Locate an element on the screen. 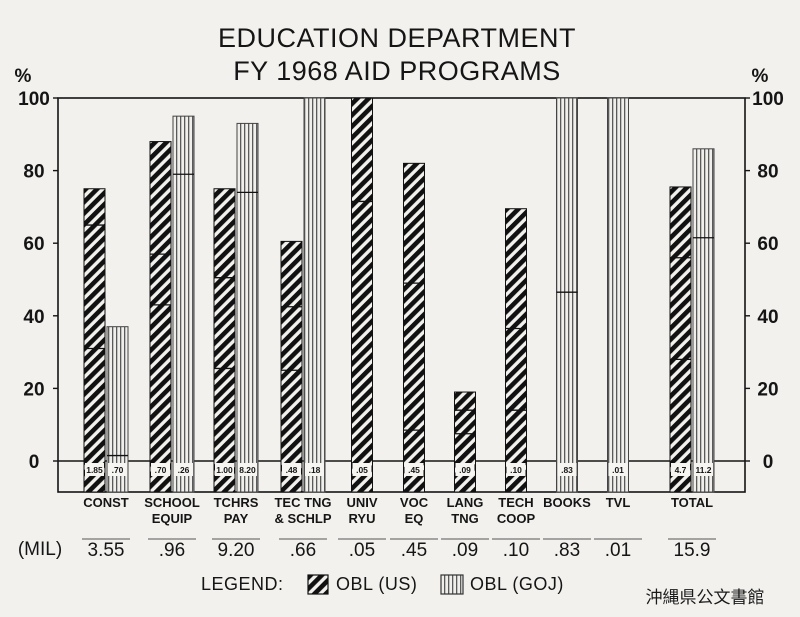 The height and width of the screenshot is (617, 800). category-label: LANG is located at coordinates (465, 502).